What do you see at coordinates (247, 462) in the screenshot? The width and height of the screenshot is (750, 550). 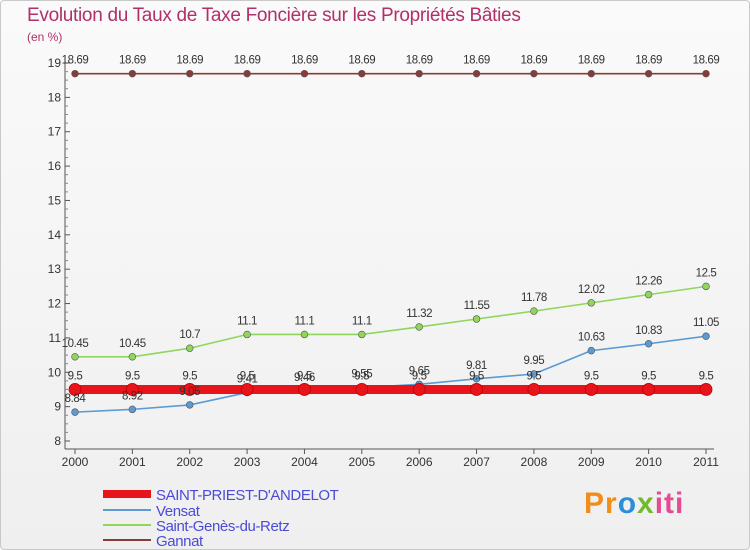 I see `x-tick-label: 2003` at bounding box center [247, 462].